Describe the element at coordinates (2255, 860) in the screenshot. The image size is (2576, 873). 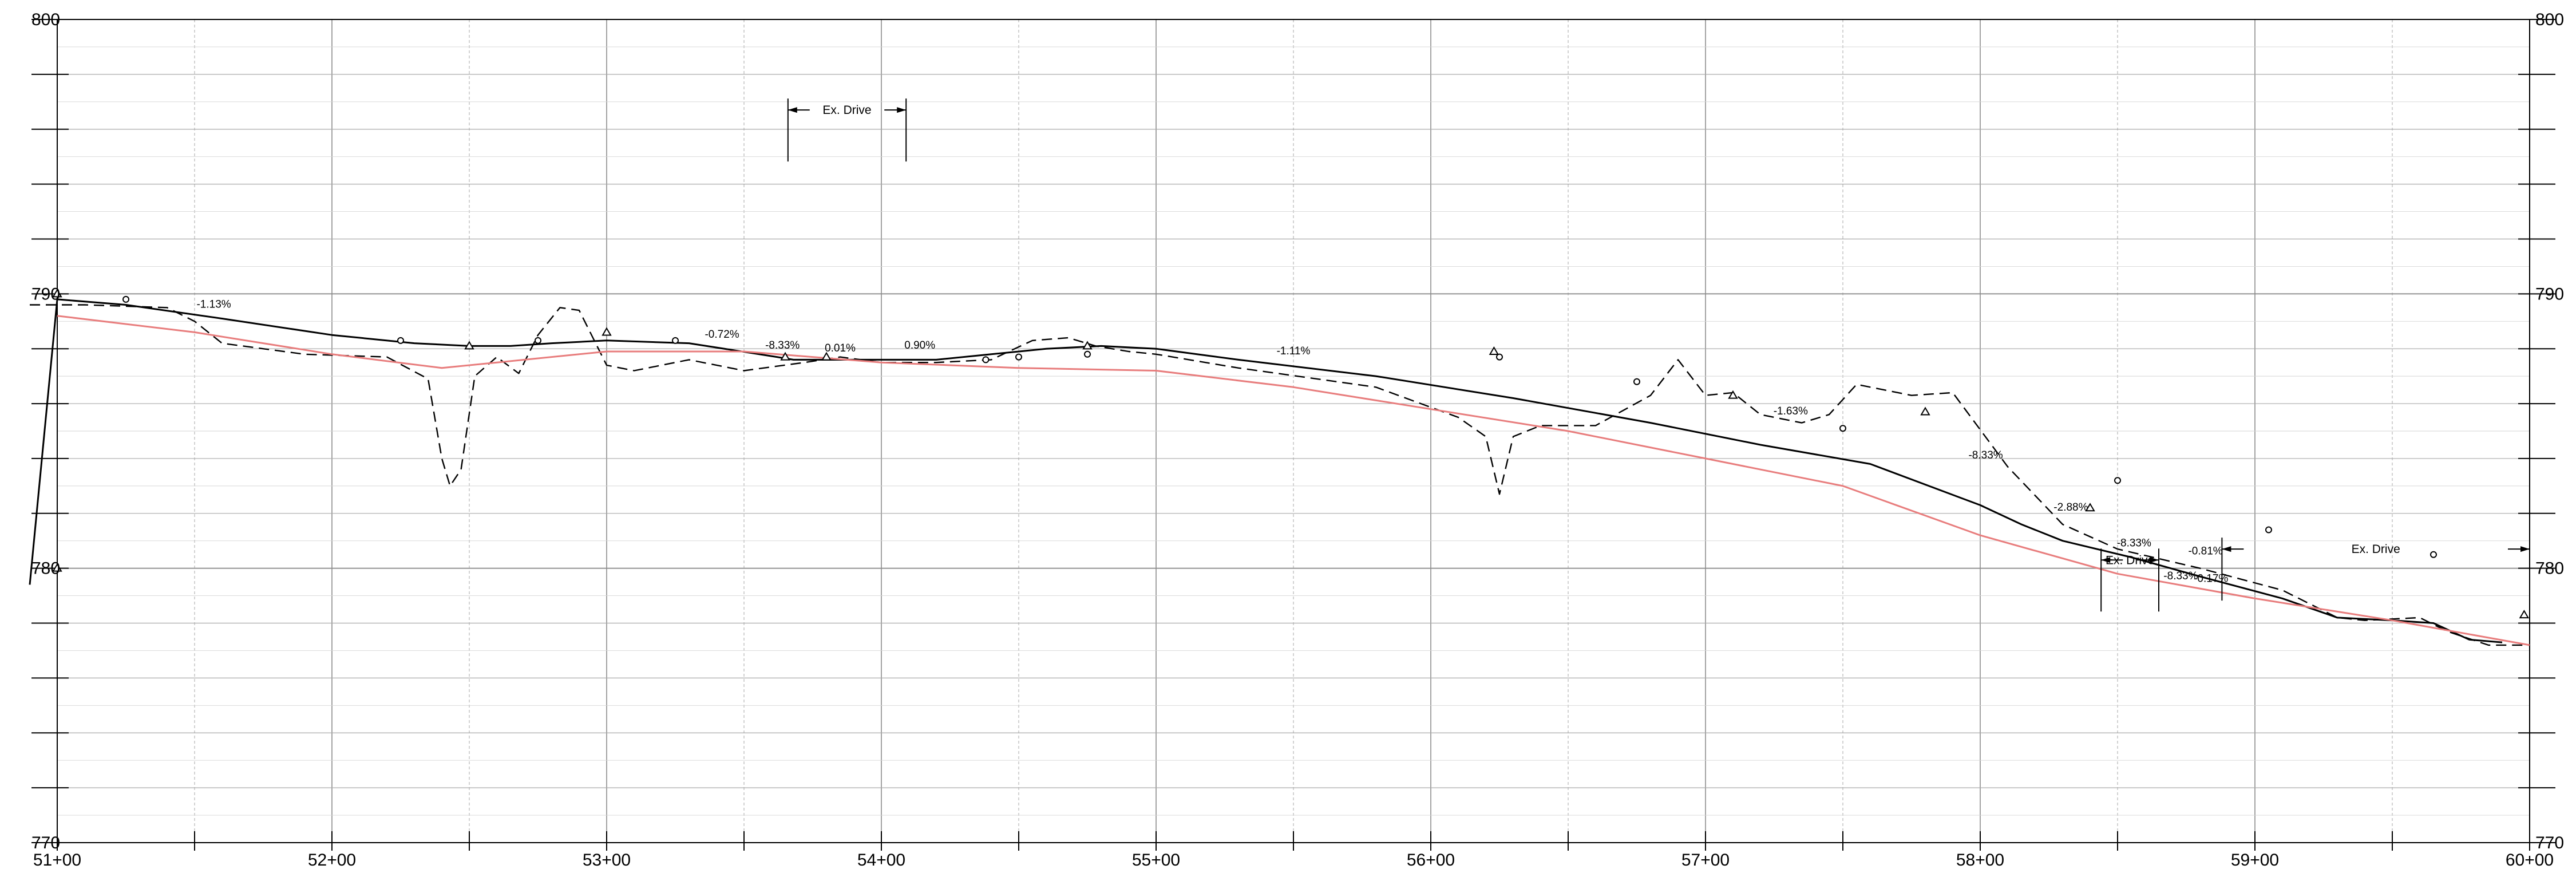
I see `station-label: 59+00` at that location.